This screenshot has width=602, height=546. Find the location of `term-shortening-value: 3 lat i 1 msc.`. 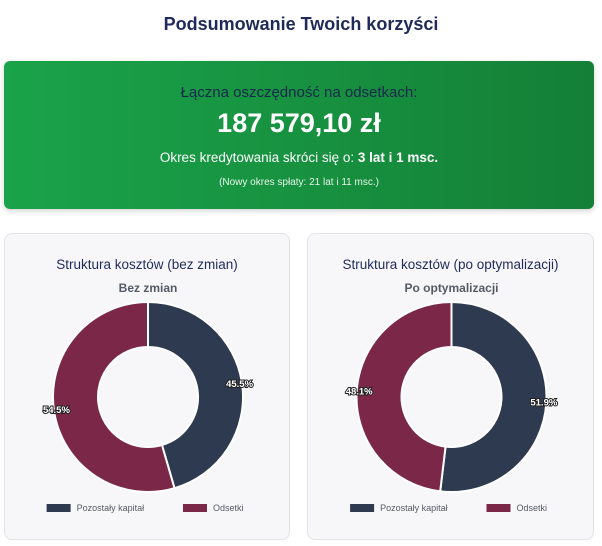

term-shortening-value: 3 lat i 1 msc. is located at coordinates (398, 157).